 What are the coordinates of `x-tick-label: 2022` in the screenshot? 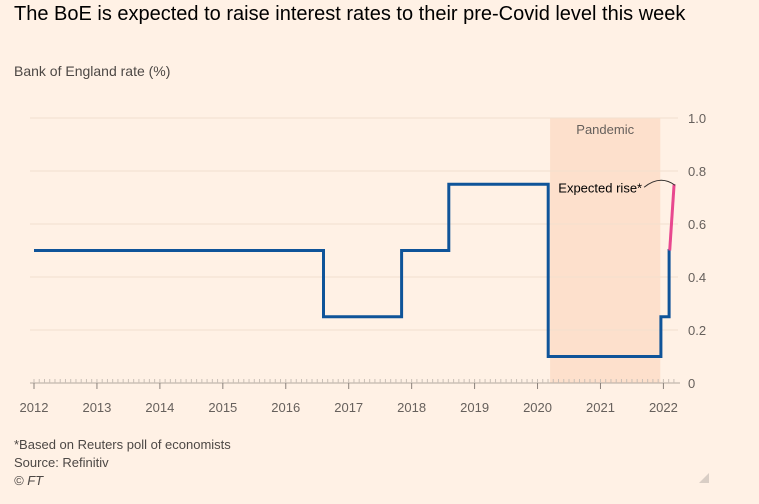 It's located at (663, 407).